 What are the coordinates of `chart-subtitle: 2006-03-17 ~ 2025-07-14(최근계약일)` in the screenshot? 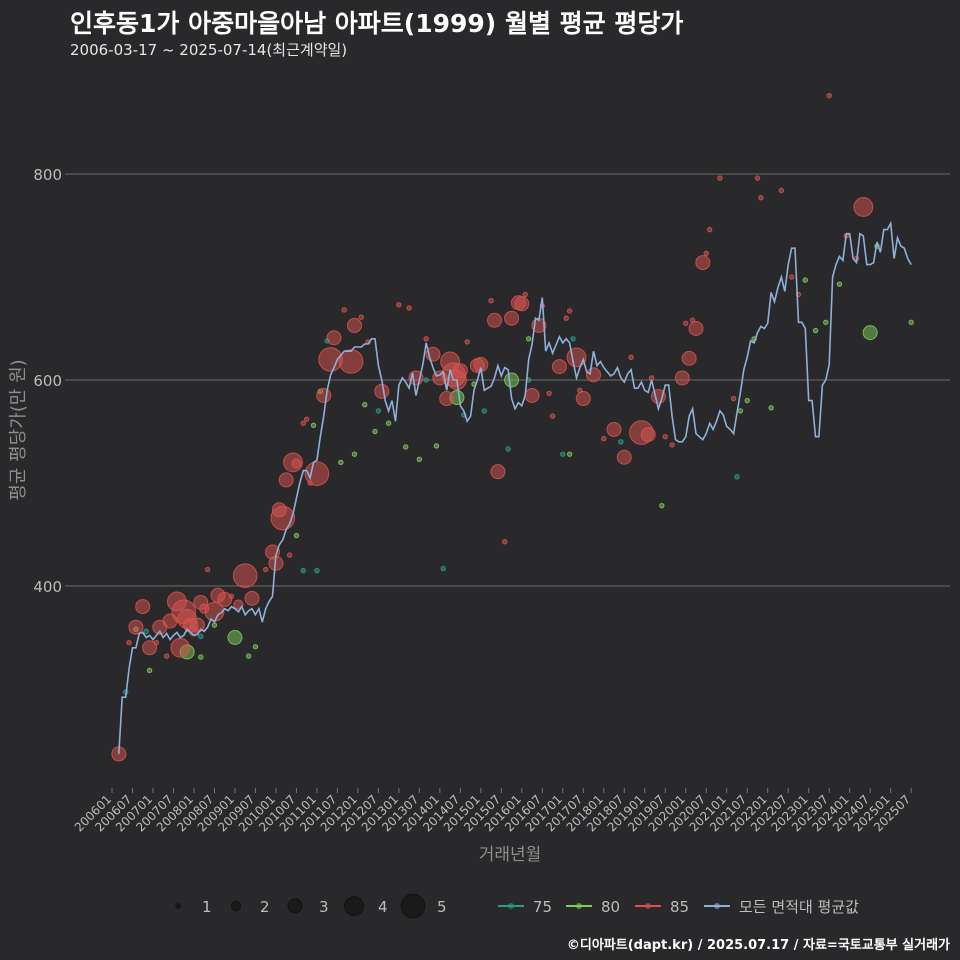 It's located at (209, 50).